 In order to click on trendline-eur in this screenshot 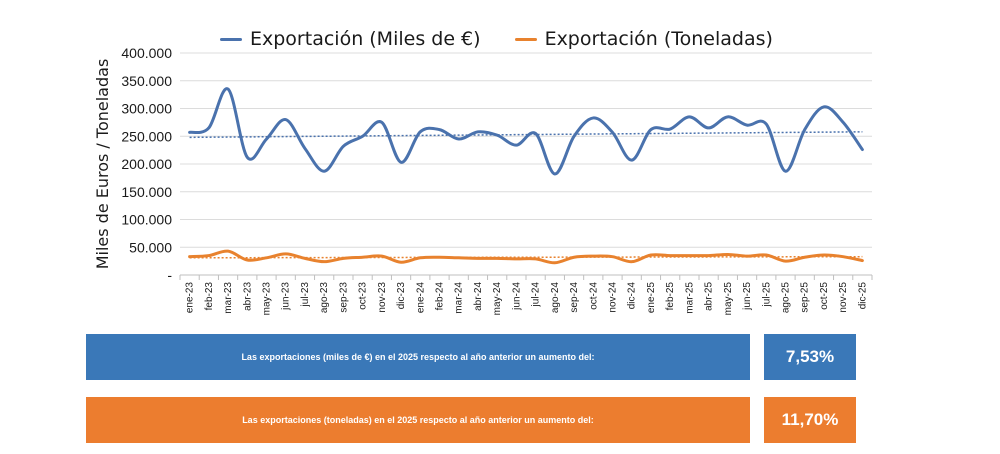, I will do `click(526, 135)`.